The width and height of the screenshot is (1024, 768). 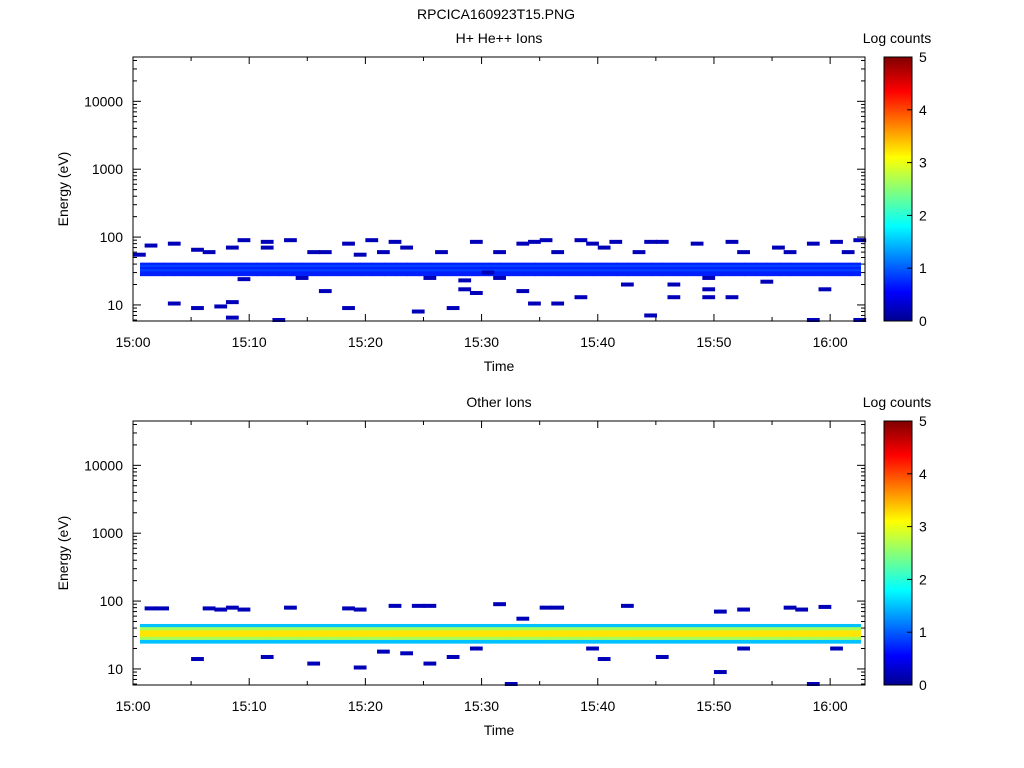 What do you see at coordinates (115, 305) in the screenshot?
I see `y-tick-label: 10` at bounding box center [115, 305].